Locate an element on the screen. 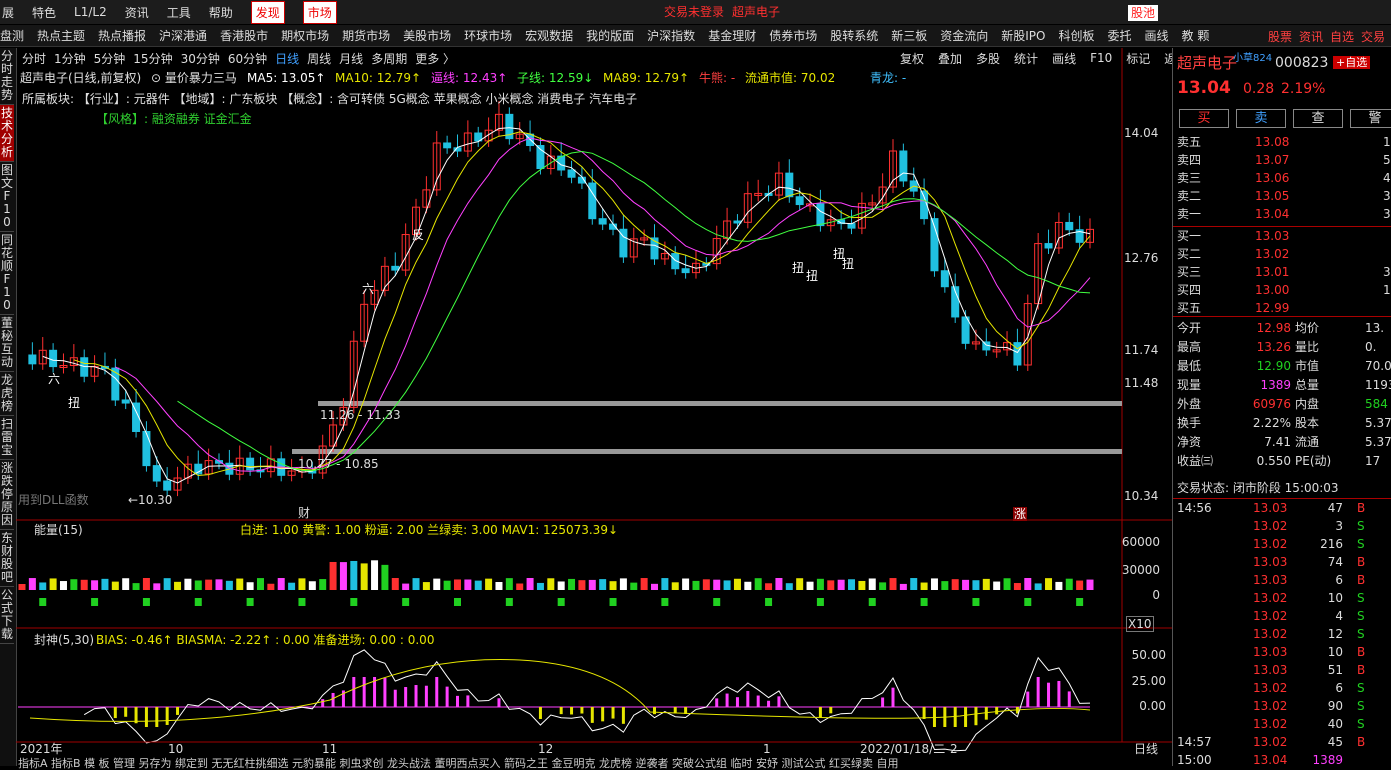 The image size is (1391, 770). tool: 画线 is located at coordinates (1064, 58).